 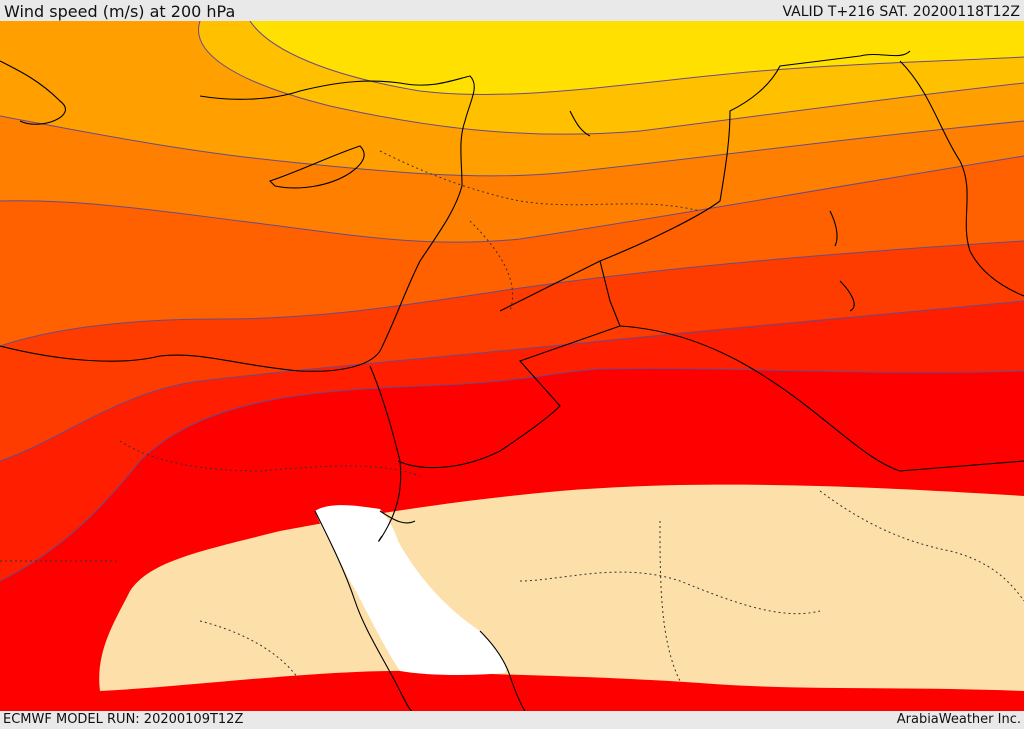 What do you see at coordinates (123, 719) in the screenshot?
I see `model-run: ECMWF MODEL RUN: 20200109T12Z` at bounding box center [123, 719].